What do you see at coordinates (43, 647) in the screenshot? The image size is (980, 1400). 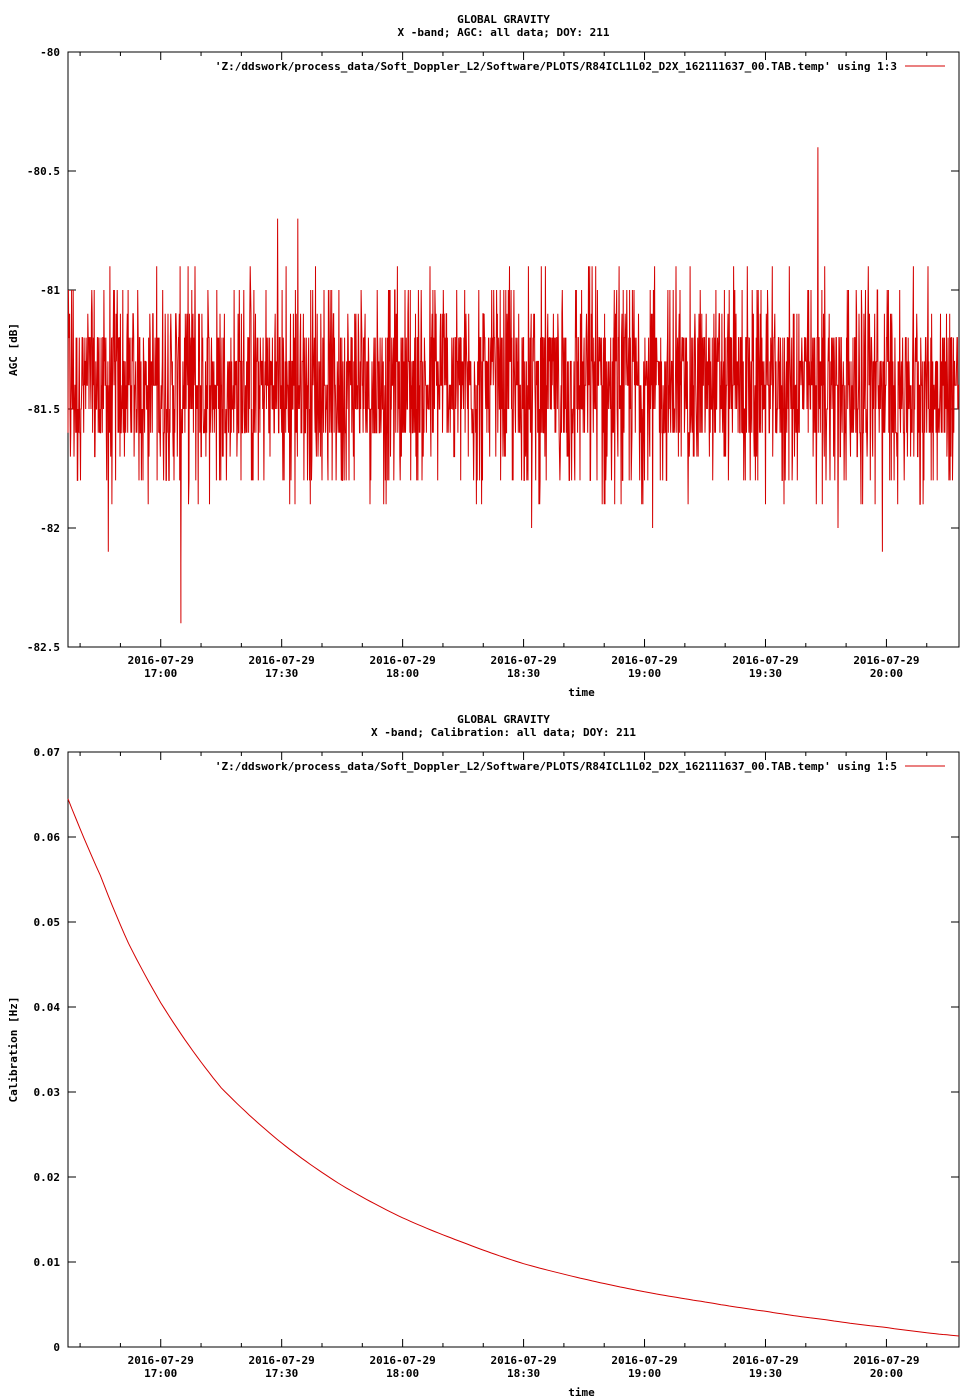 I see `y-tick-label: -82.5` at bounding box center [43, 647].